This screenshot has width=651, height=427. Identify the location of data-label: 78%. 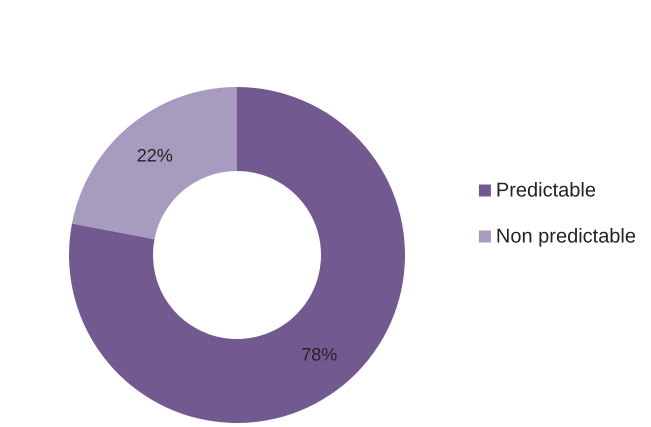
(319, 354).